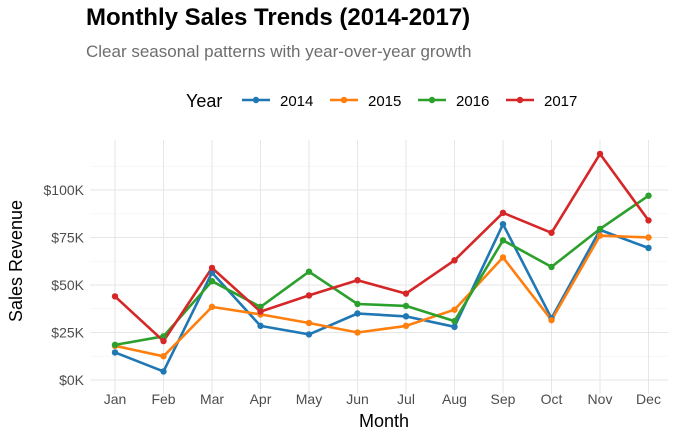 This screenshot has width=682, height=433. What do you see at coordinates (503, 399) in the screenshot?
I see `x-tick-label: Sep` at bounding box center [503, 399].